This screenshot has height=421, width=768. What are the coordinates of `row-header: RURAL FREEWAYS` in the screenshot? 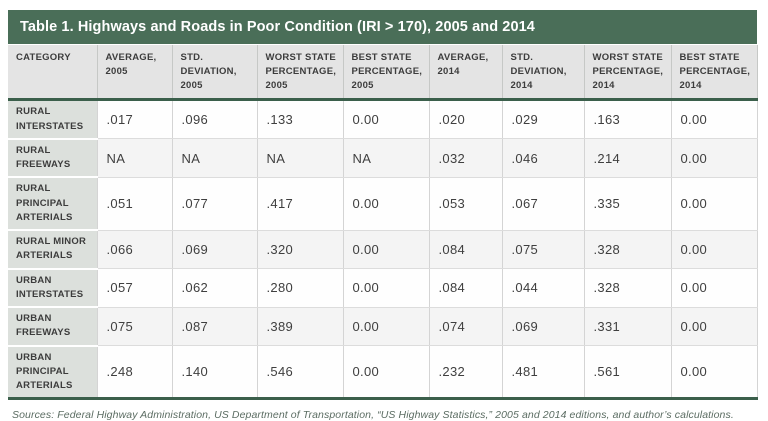 It's located at (52, 158).